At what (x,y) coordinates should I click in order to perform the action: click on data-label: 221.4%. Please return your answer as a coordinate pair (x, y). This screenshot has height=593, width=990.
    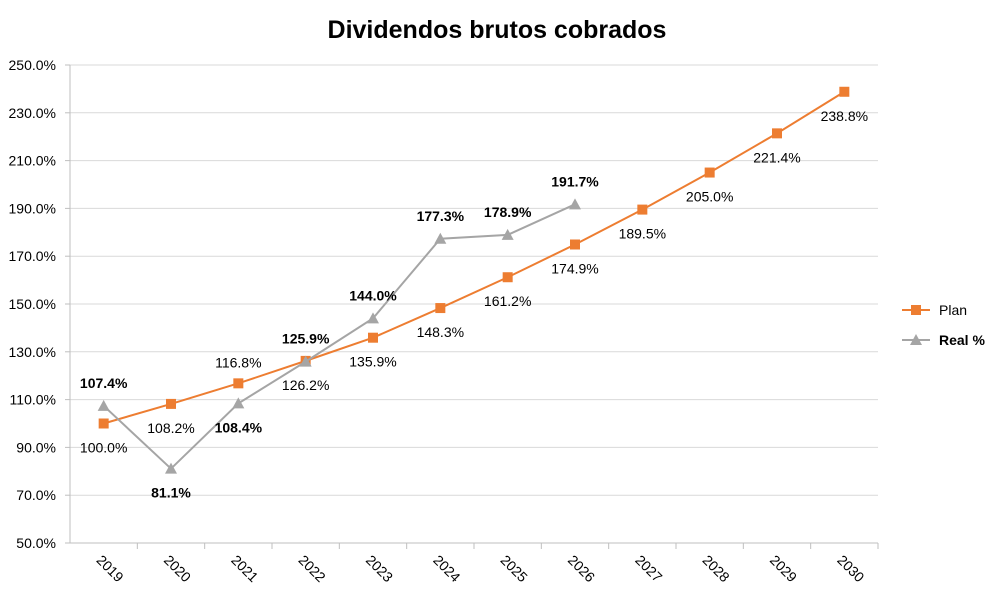
    Looking at the image, I should click on (776, 157).